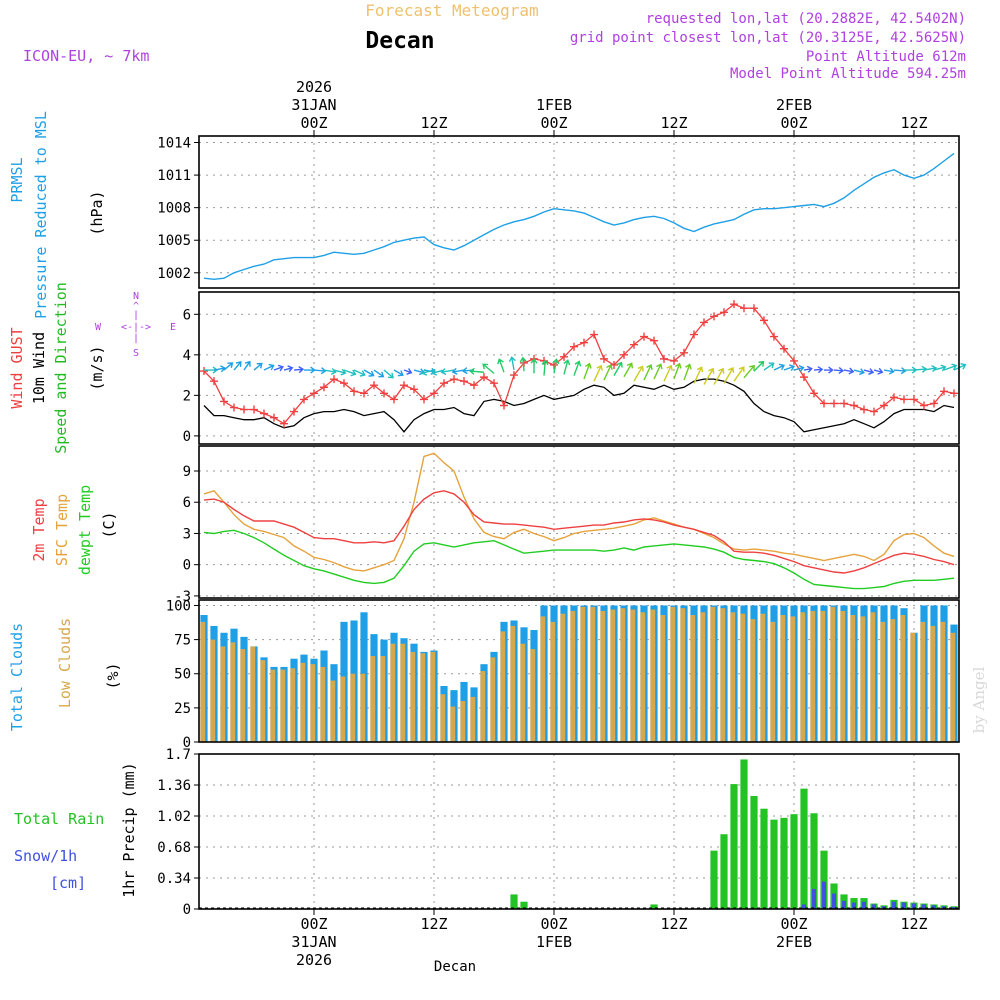 The width and height of the screenshot is (1000, 1000). I want to click on top-tick-label: 12Z, so click(433, 123).